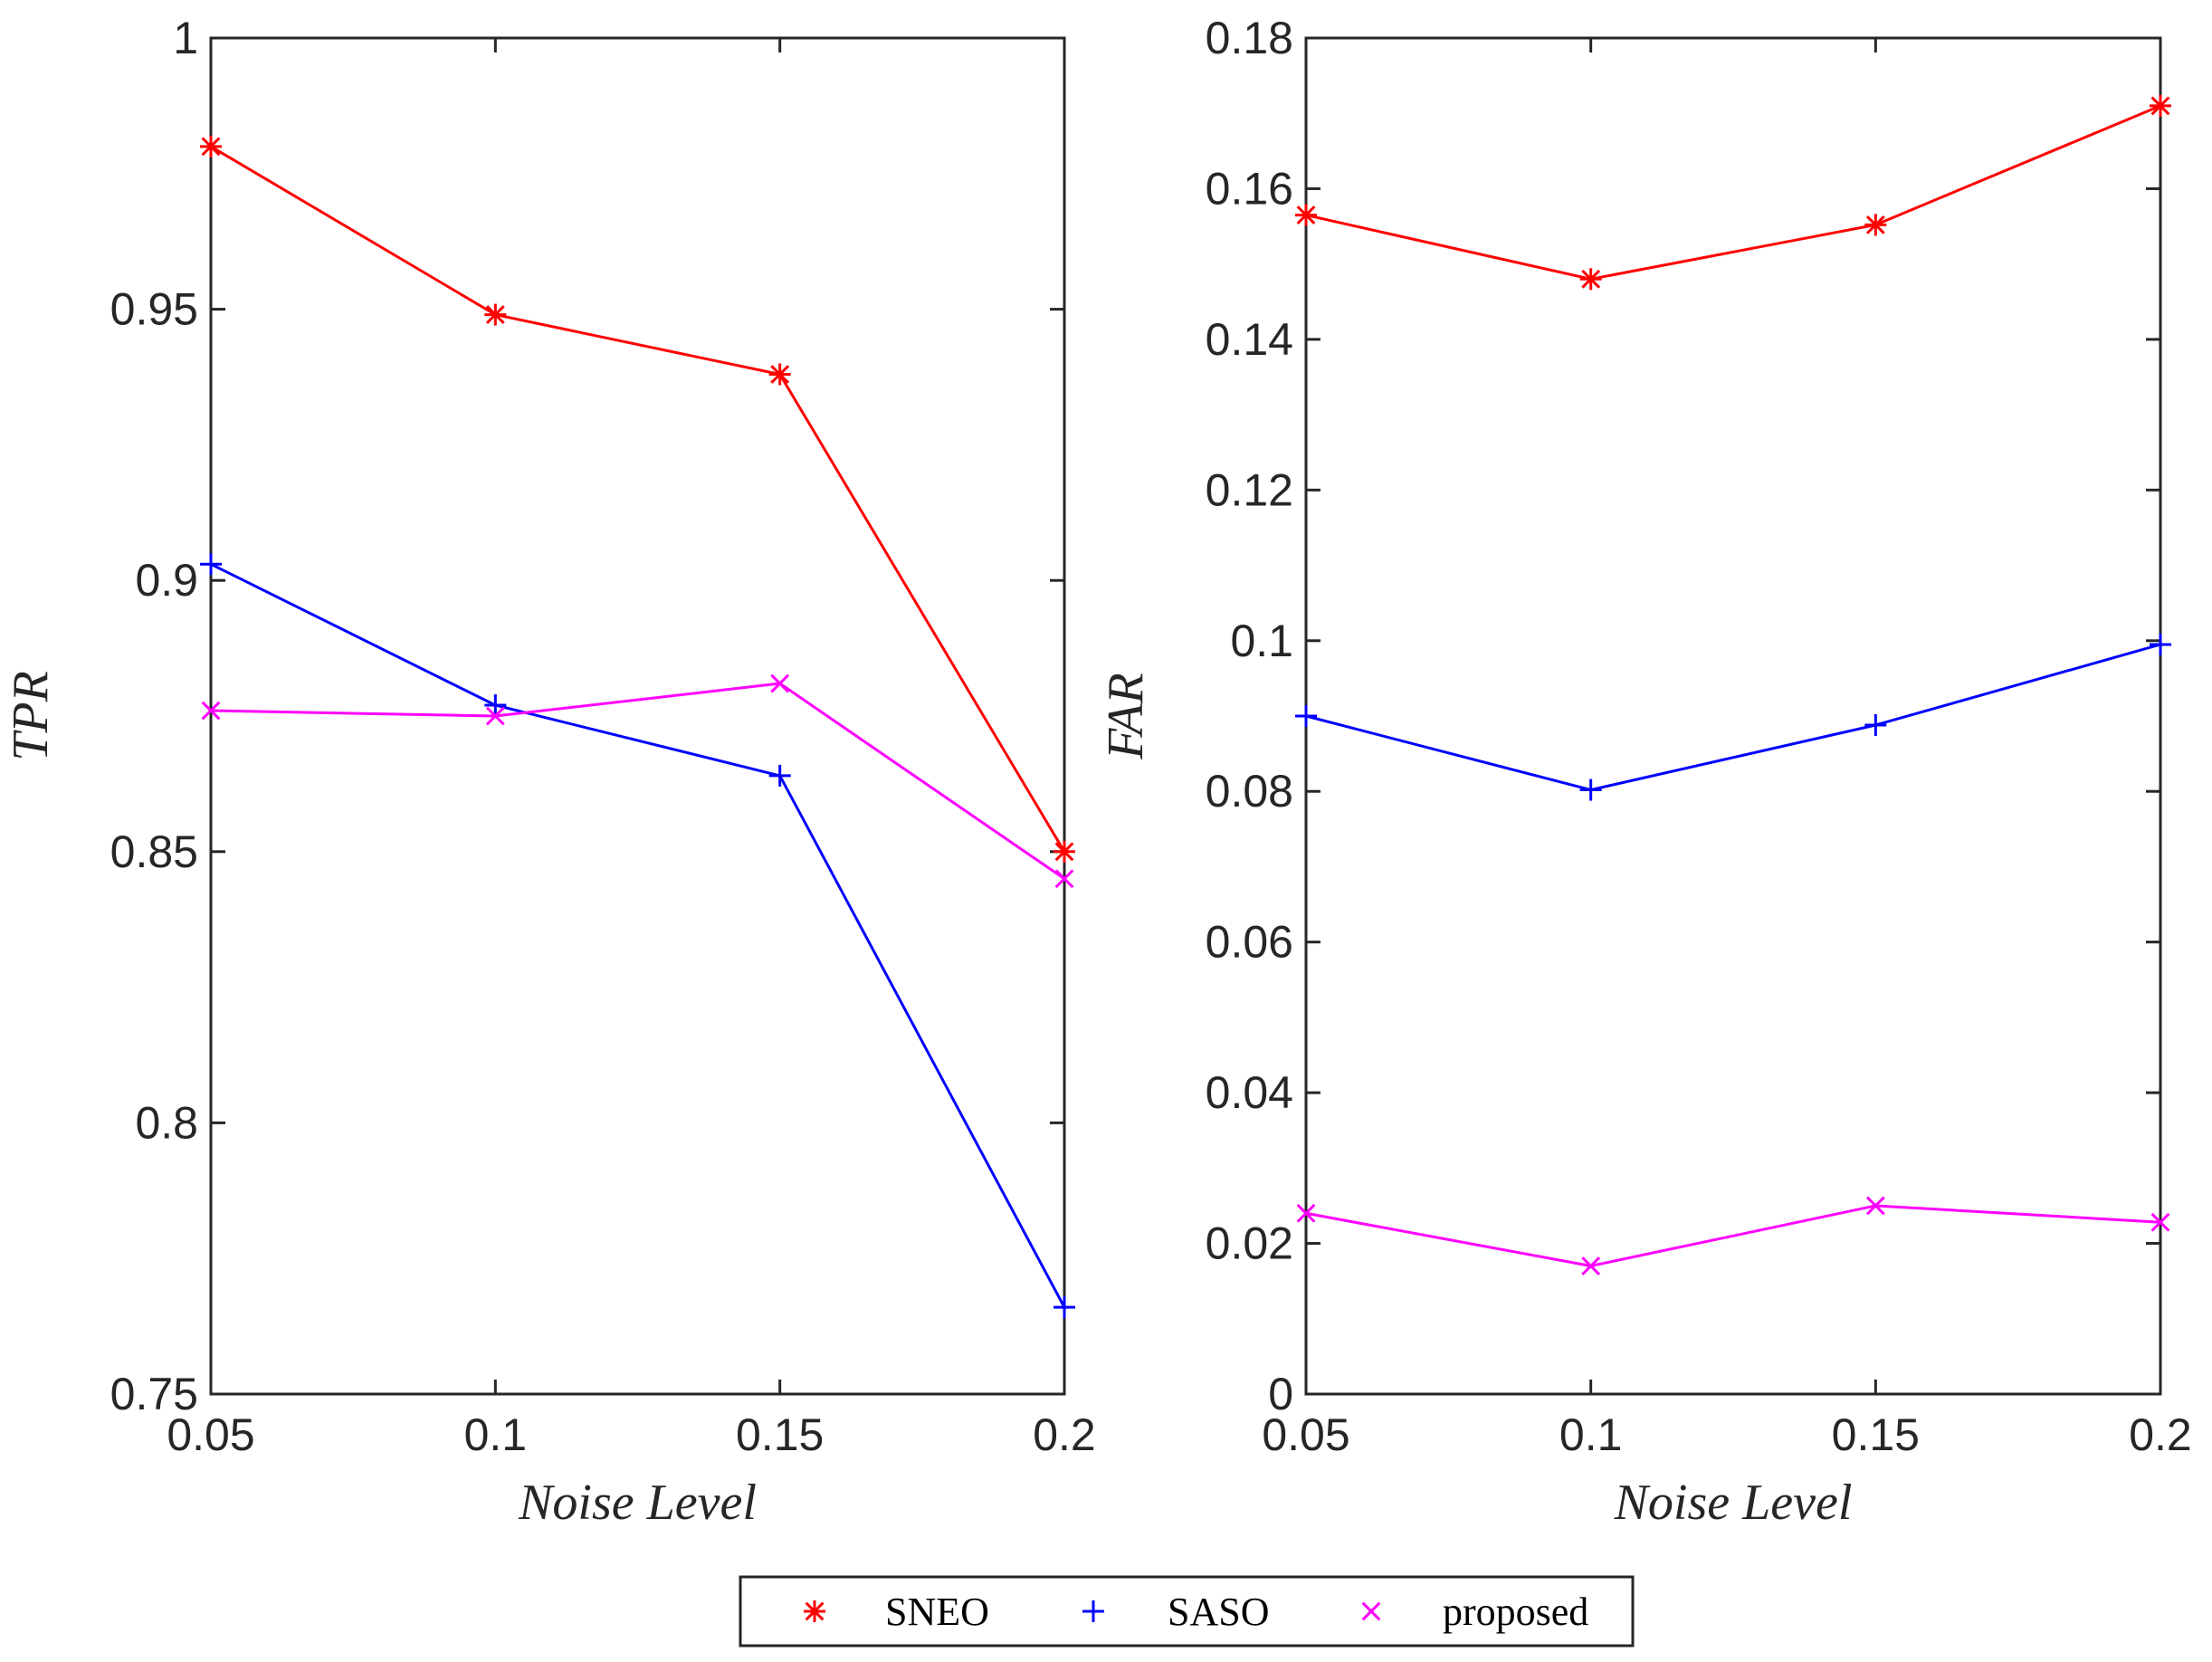  I want to click on tpr-xtick-label: 0.05, so click(210, 1434).